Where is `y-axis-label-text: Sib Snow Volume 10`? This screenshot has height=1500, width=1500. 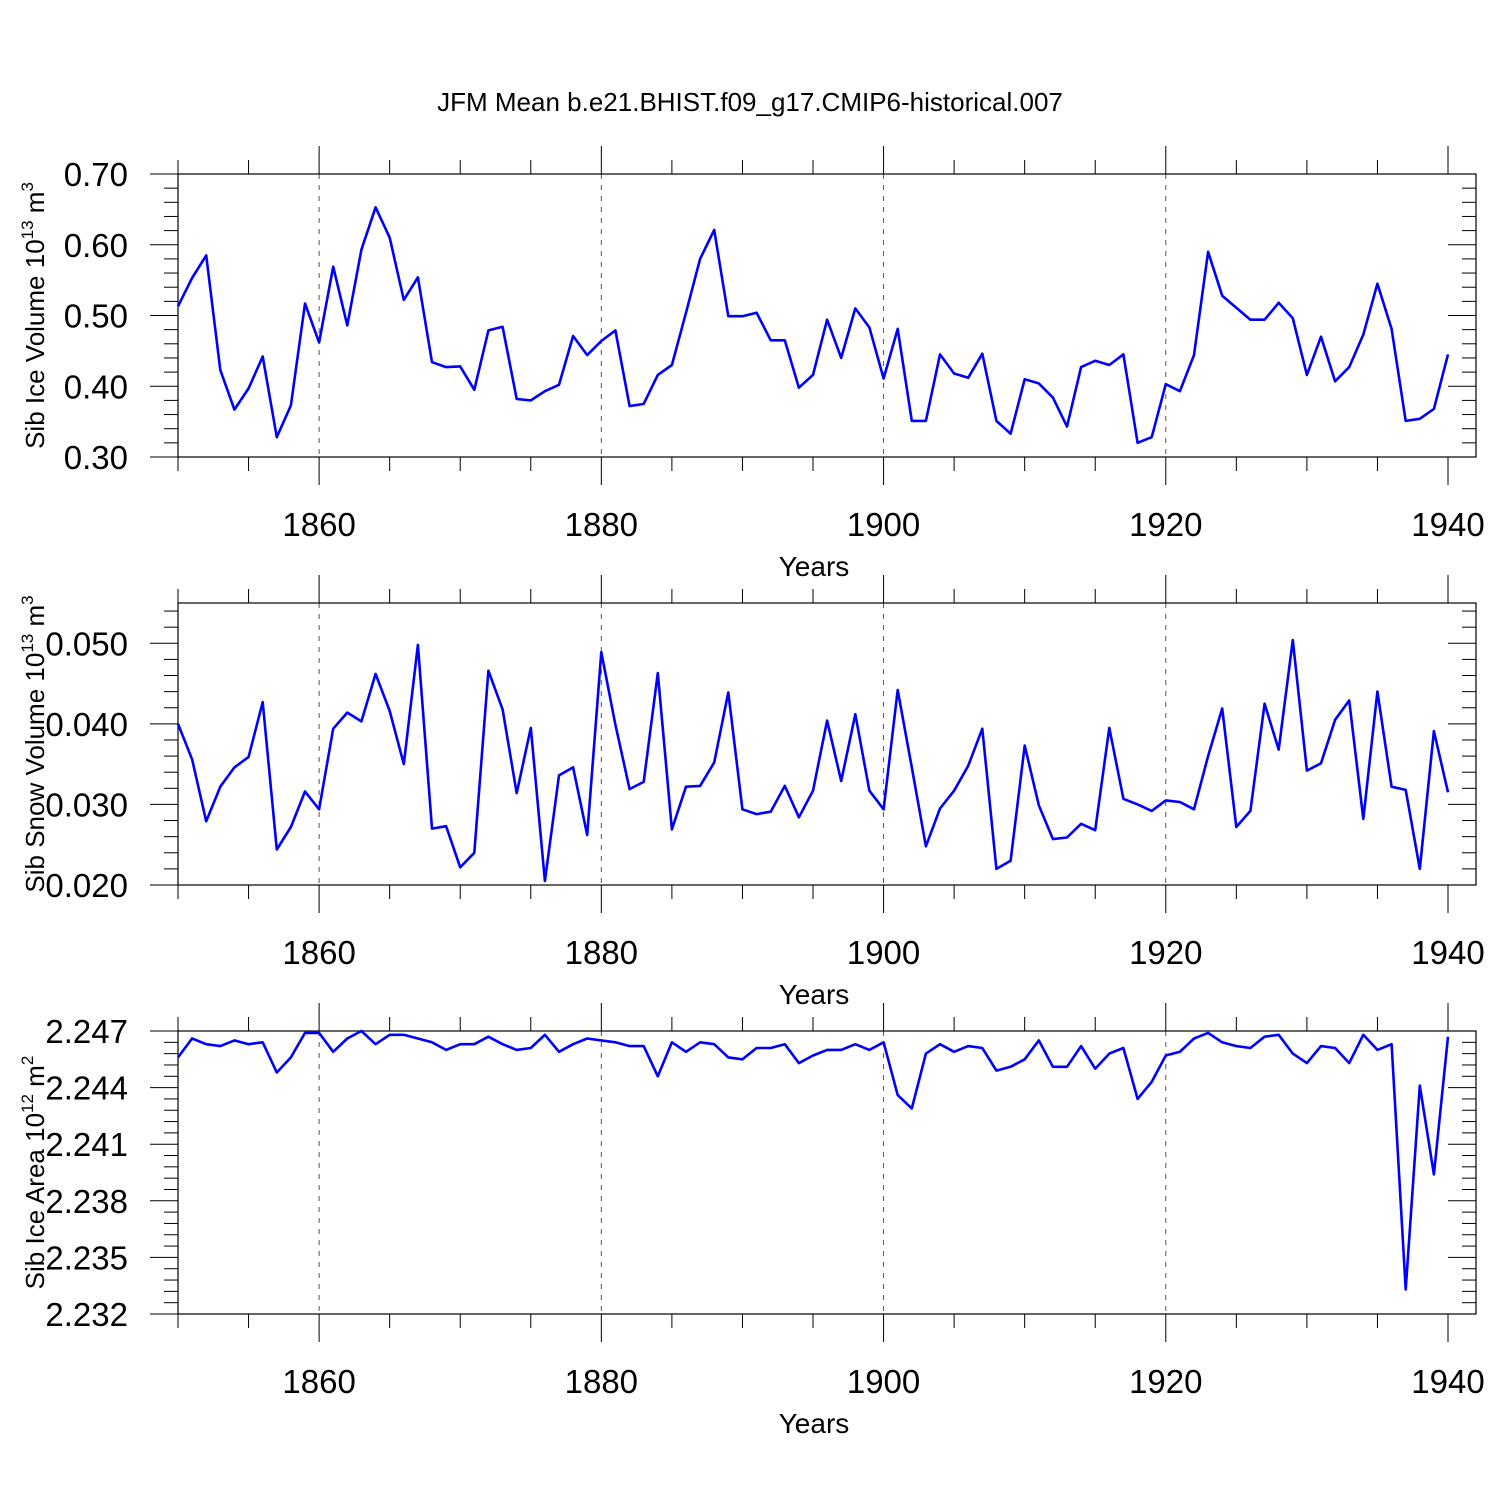 y-axis-label-text: Sib Snow Volume 10 is located at coordinates (35, 773).